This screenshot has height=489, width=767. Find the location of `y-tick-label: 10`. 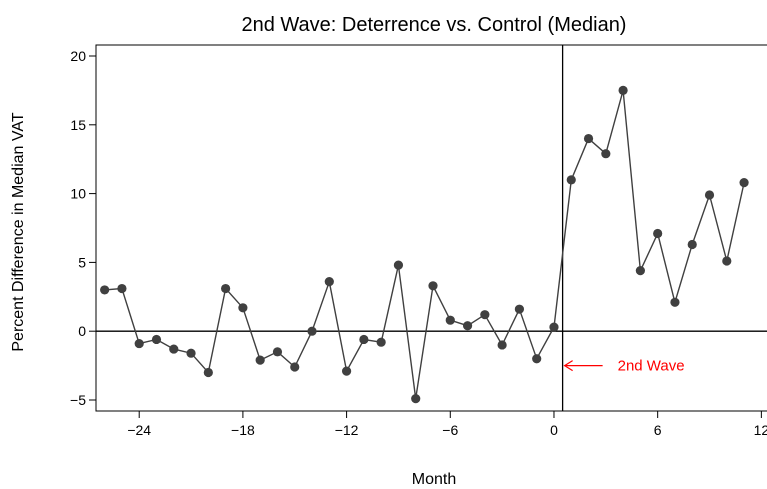

y-tick-label: 10 is located at coordinates (78, 194).